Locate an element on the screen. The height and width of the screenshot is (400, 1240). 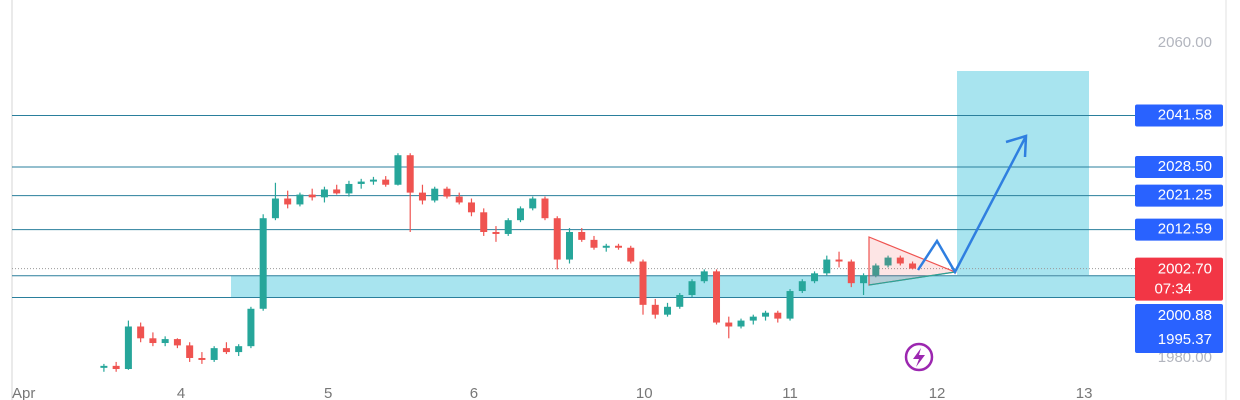
x-tick-label: 5 is located at coordinates (328, 392).